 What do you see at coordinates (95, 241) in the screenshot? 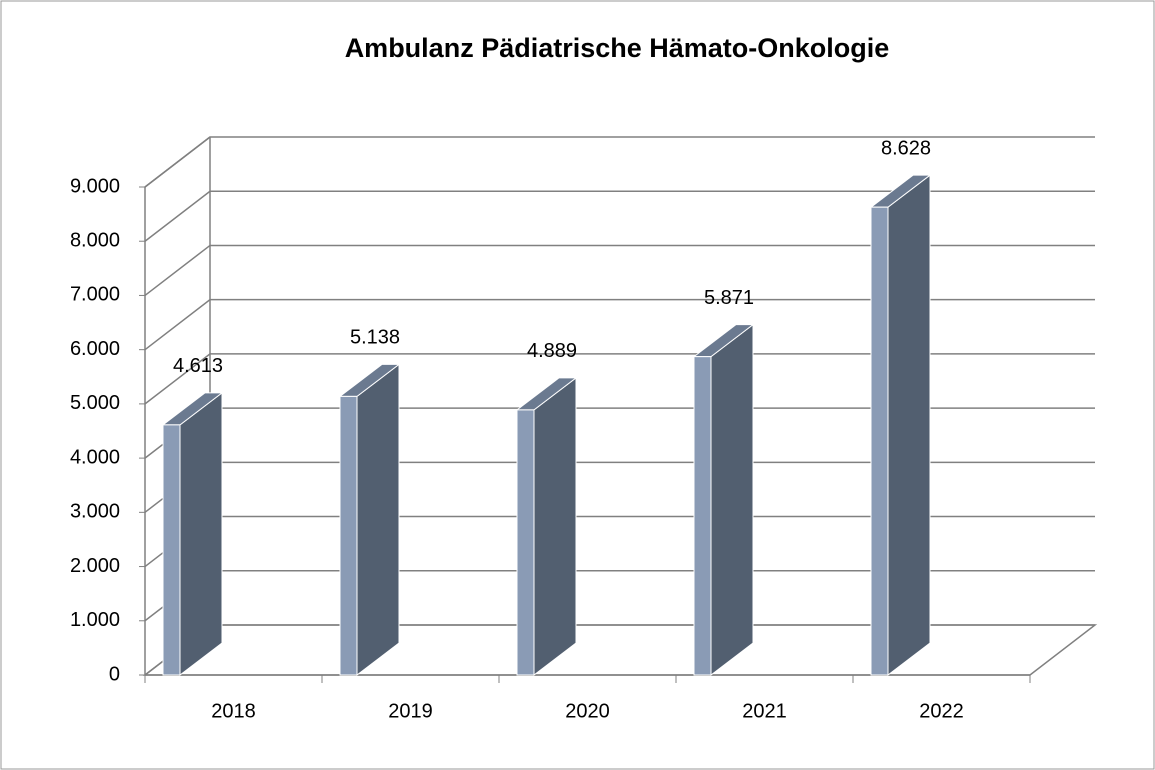
I see `y-tick-label: 8.000` at bounding box center [95, 241].